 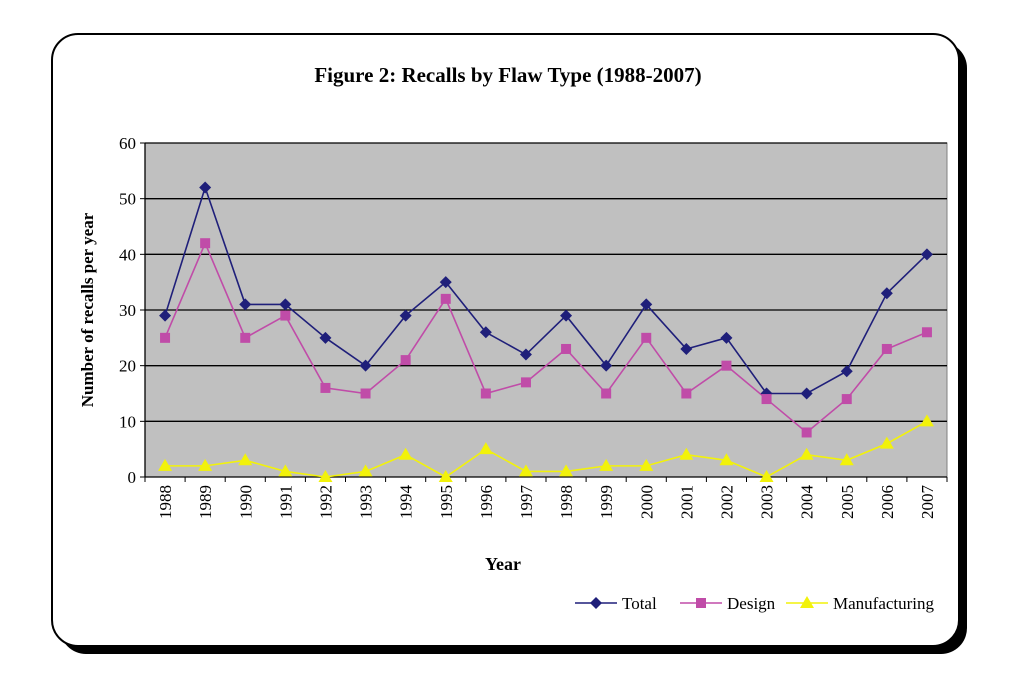 I want to click on x-tick-label: 1994, so click(x=406, y=502).